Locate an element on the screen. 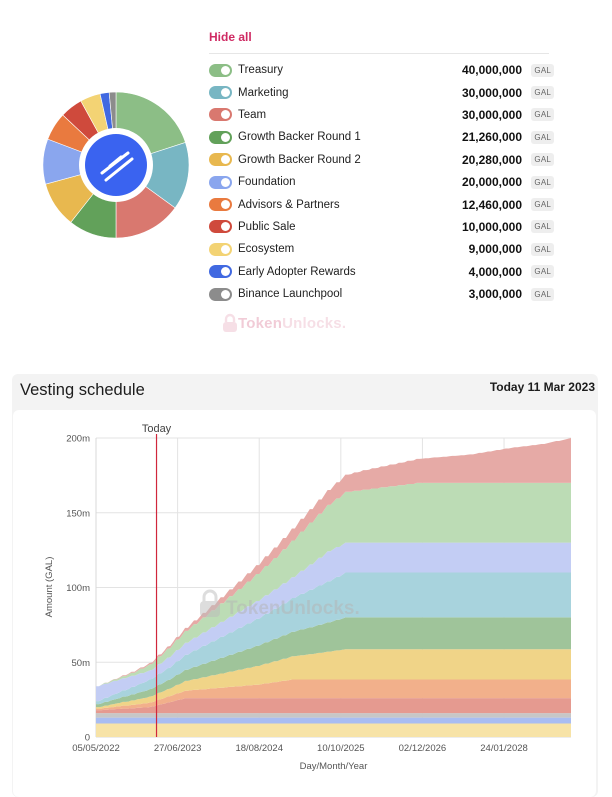  legend-row-team: Team 30,000,000 GAL is located at coordinates (381, 115).